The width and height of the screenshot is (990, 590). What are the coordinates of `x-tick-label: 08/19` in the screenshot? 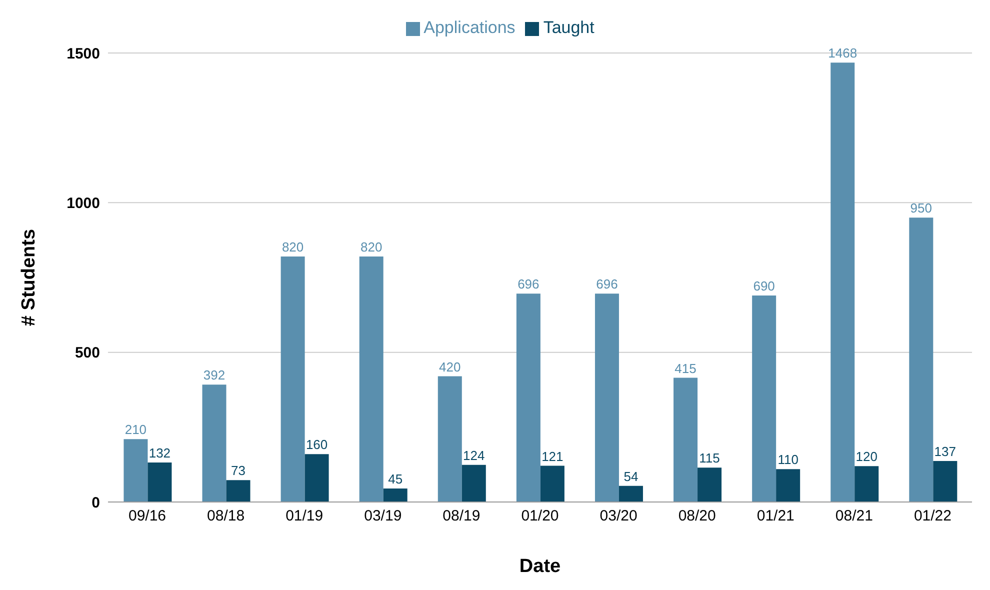 It's located at (461, 516).